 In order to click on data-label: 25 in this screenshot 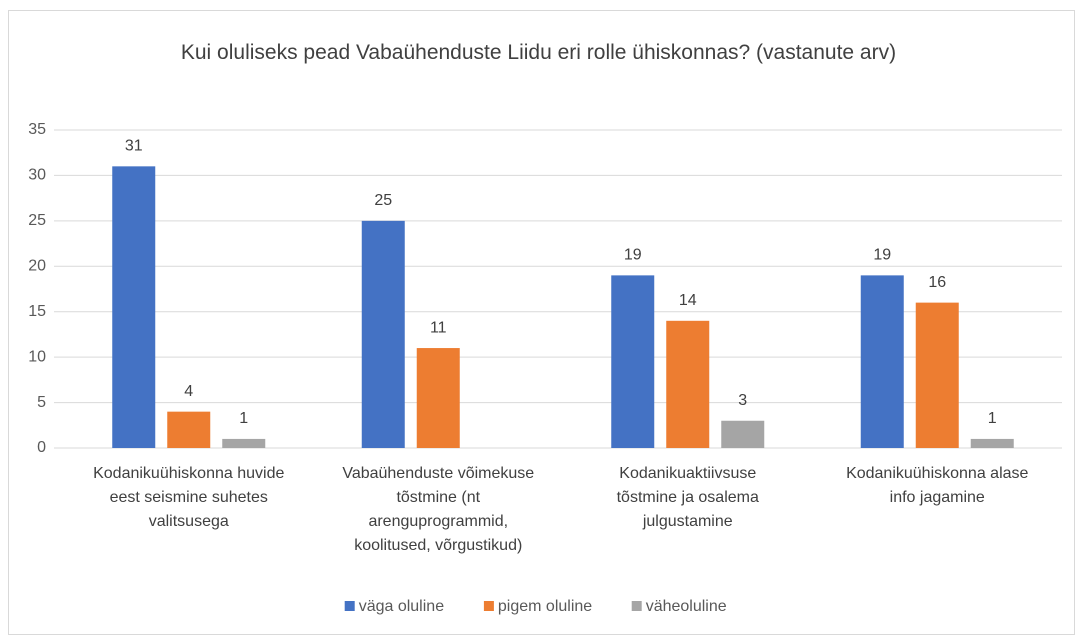, I will do `click(383, 200)`.